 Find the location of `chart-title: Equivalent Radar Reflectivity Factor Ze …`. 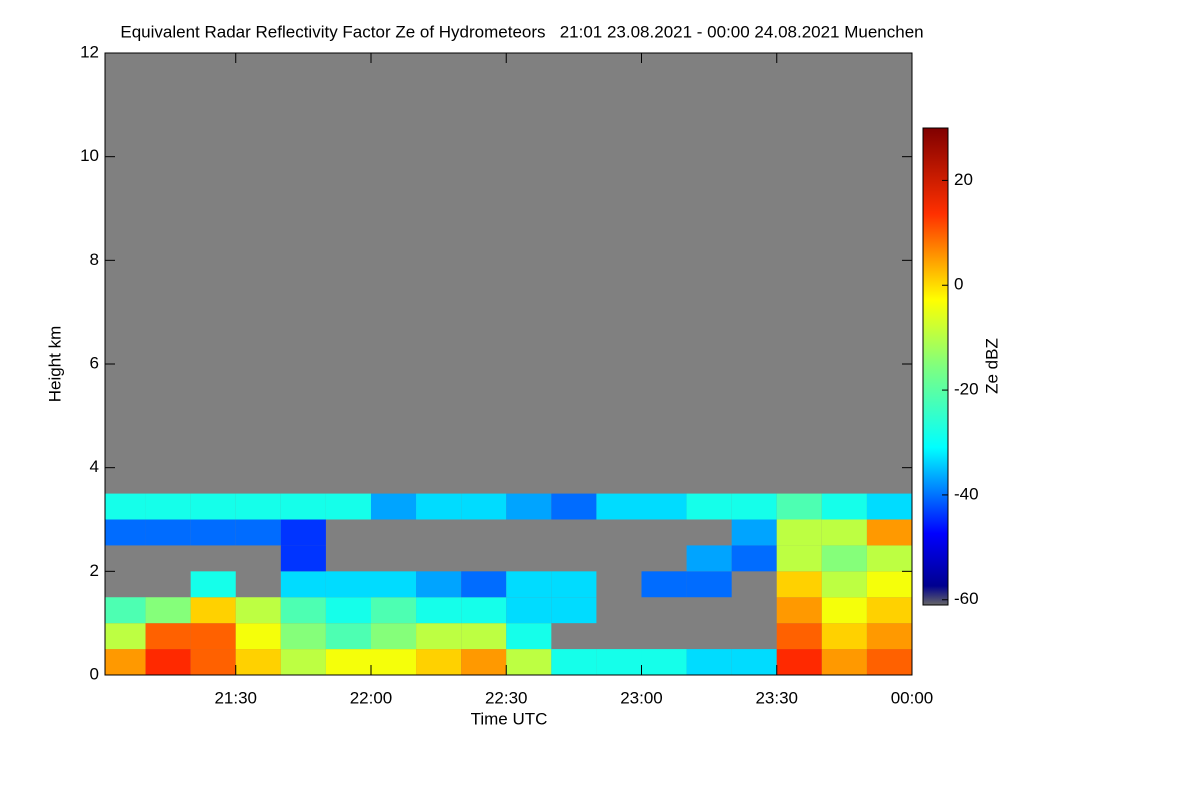

chart-title: Equivalent Radar Reflectivity Factor Ze … is located at coordinates (521, 31).